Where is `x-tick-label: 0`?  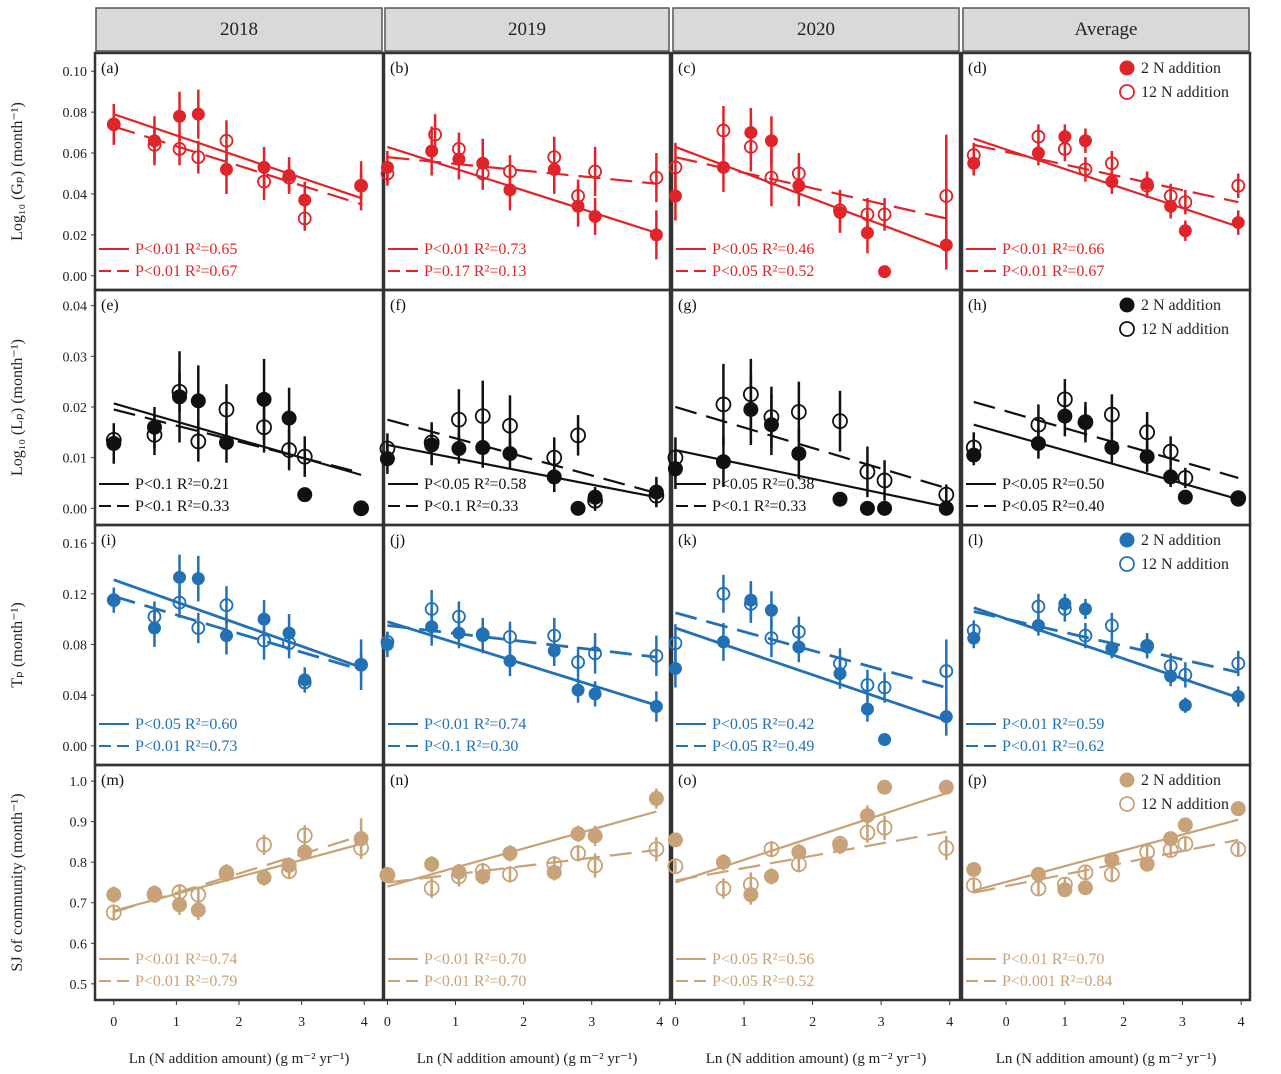
x-tick-label: 0 is located at coordinates (675, 1022).